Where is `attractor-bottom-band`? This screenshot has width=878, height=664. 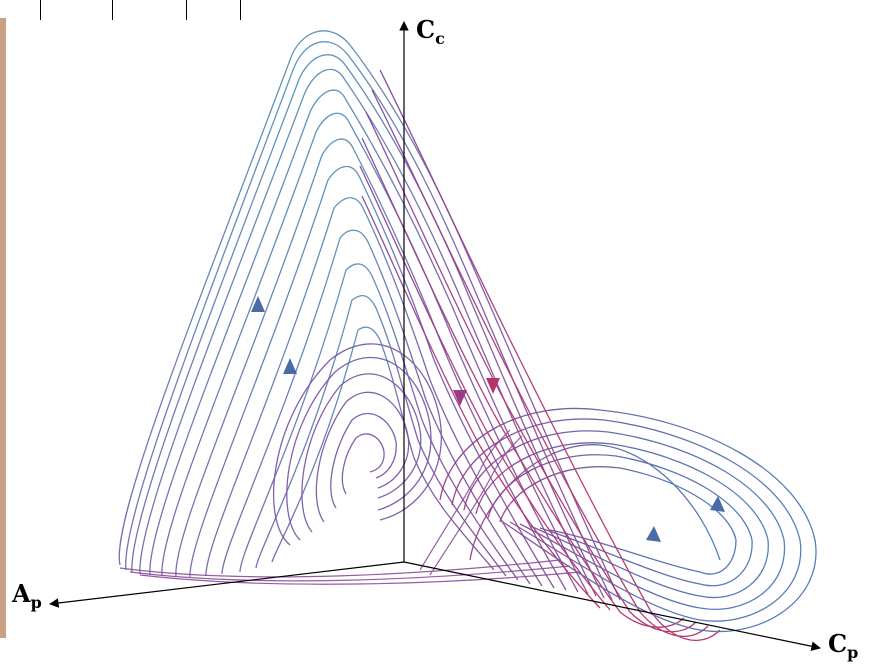
attractor-bottom-band is located at coordinates (350, 507).